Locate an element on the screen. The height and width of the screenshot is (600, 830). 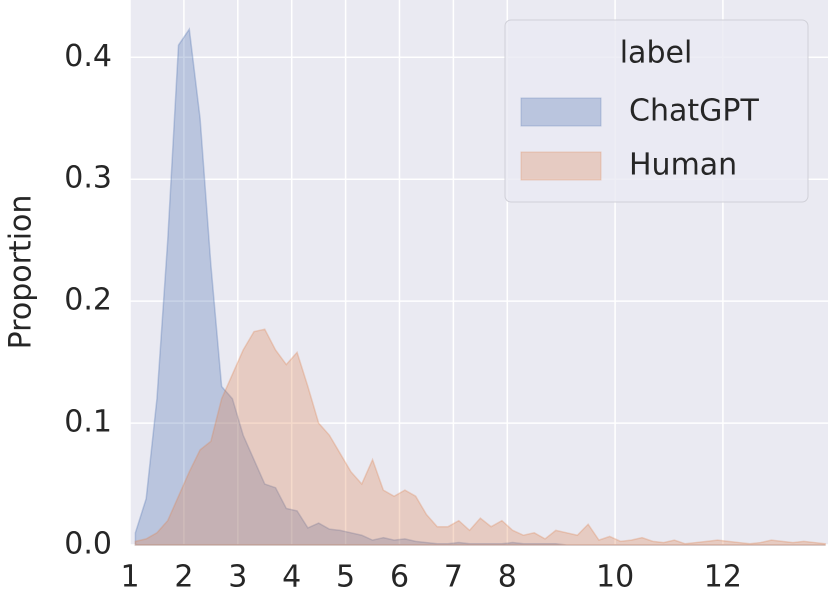
x-tick-label: 10 is located at coordinates (615, 577).